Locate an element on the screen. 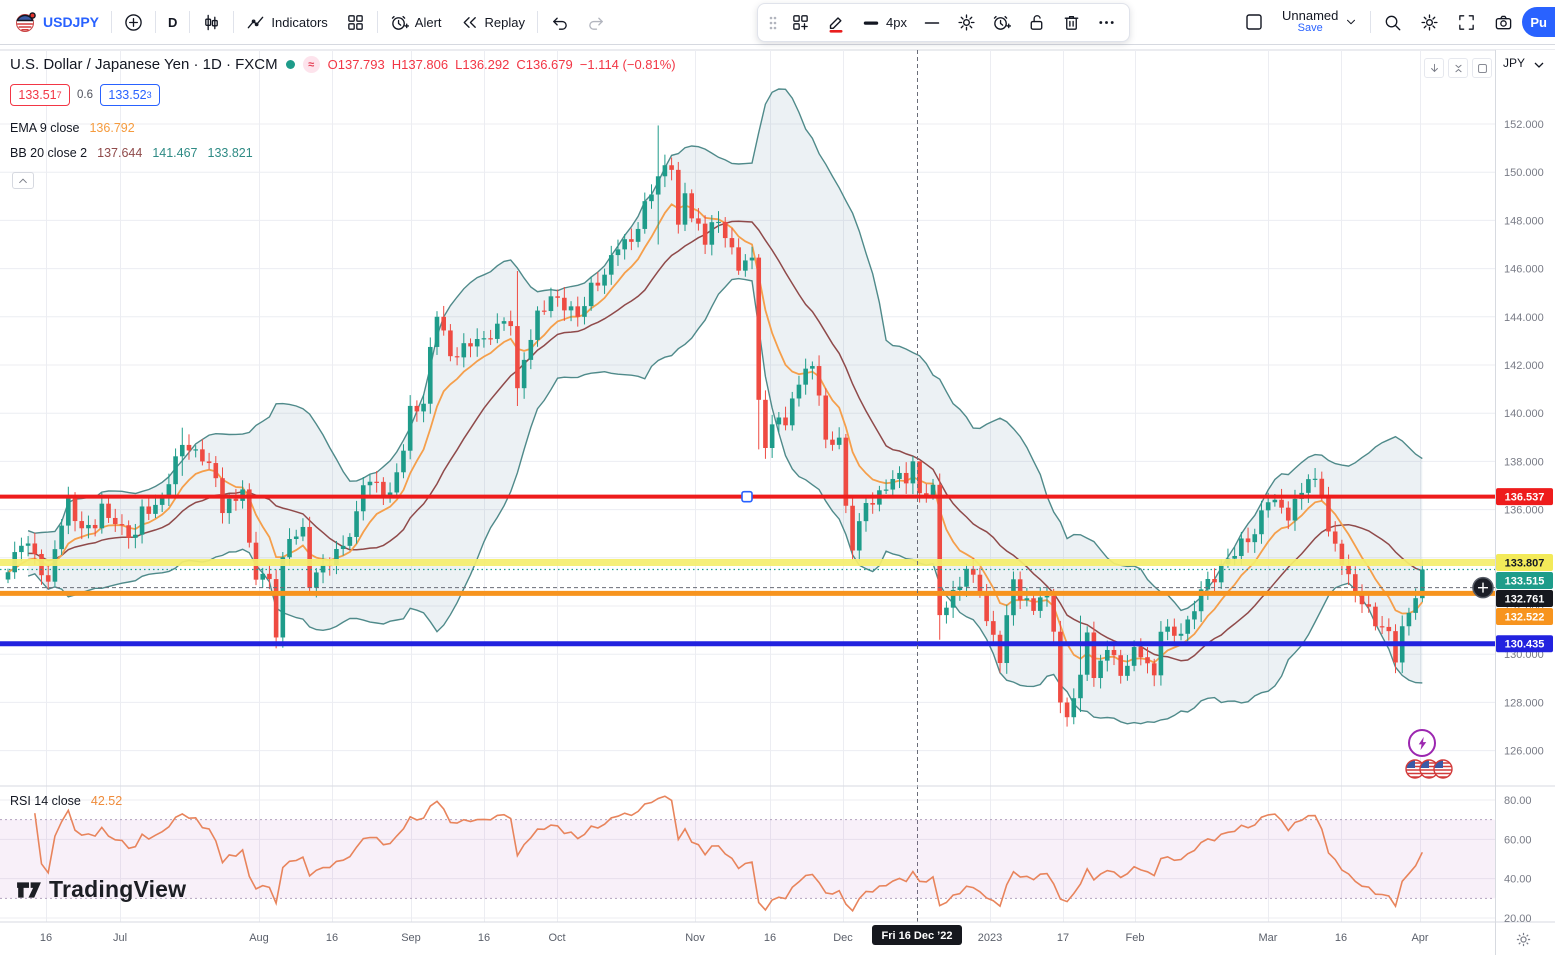 This screenshot has height=955, width=1555. axis-currency-label: JPY is located at coordinates (1514, 63).